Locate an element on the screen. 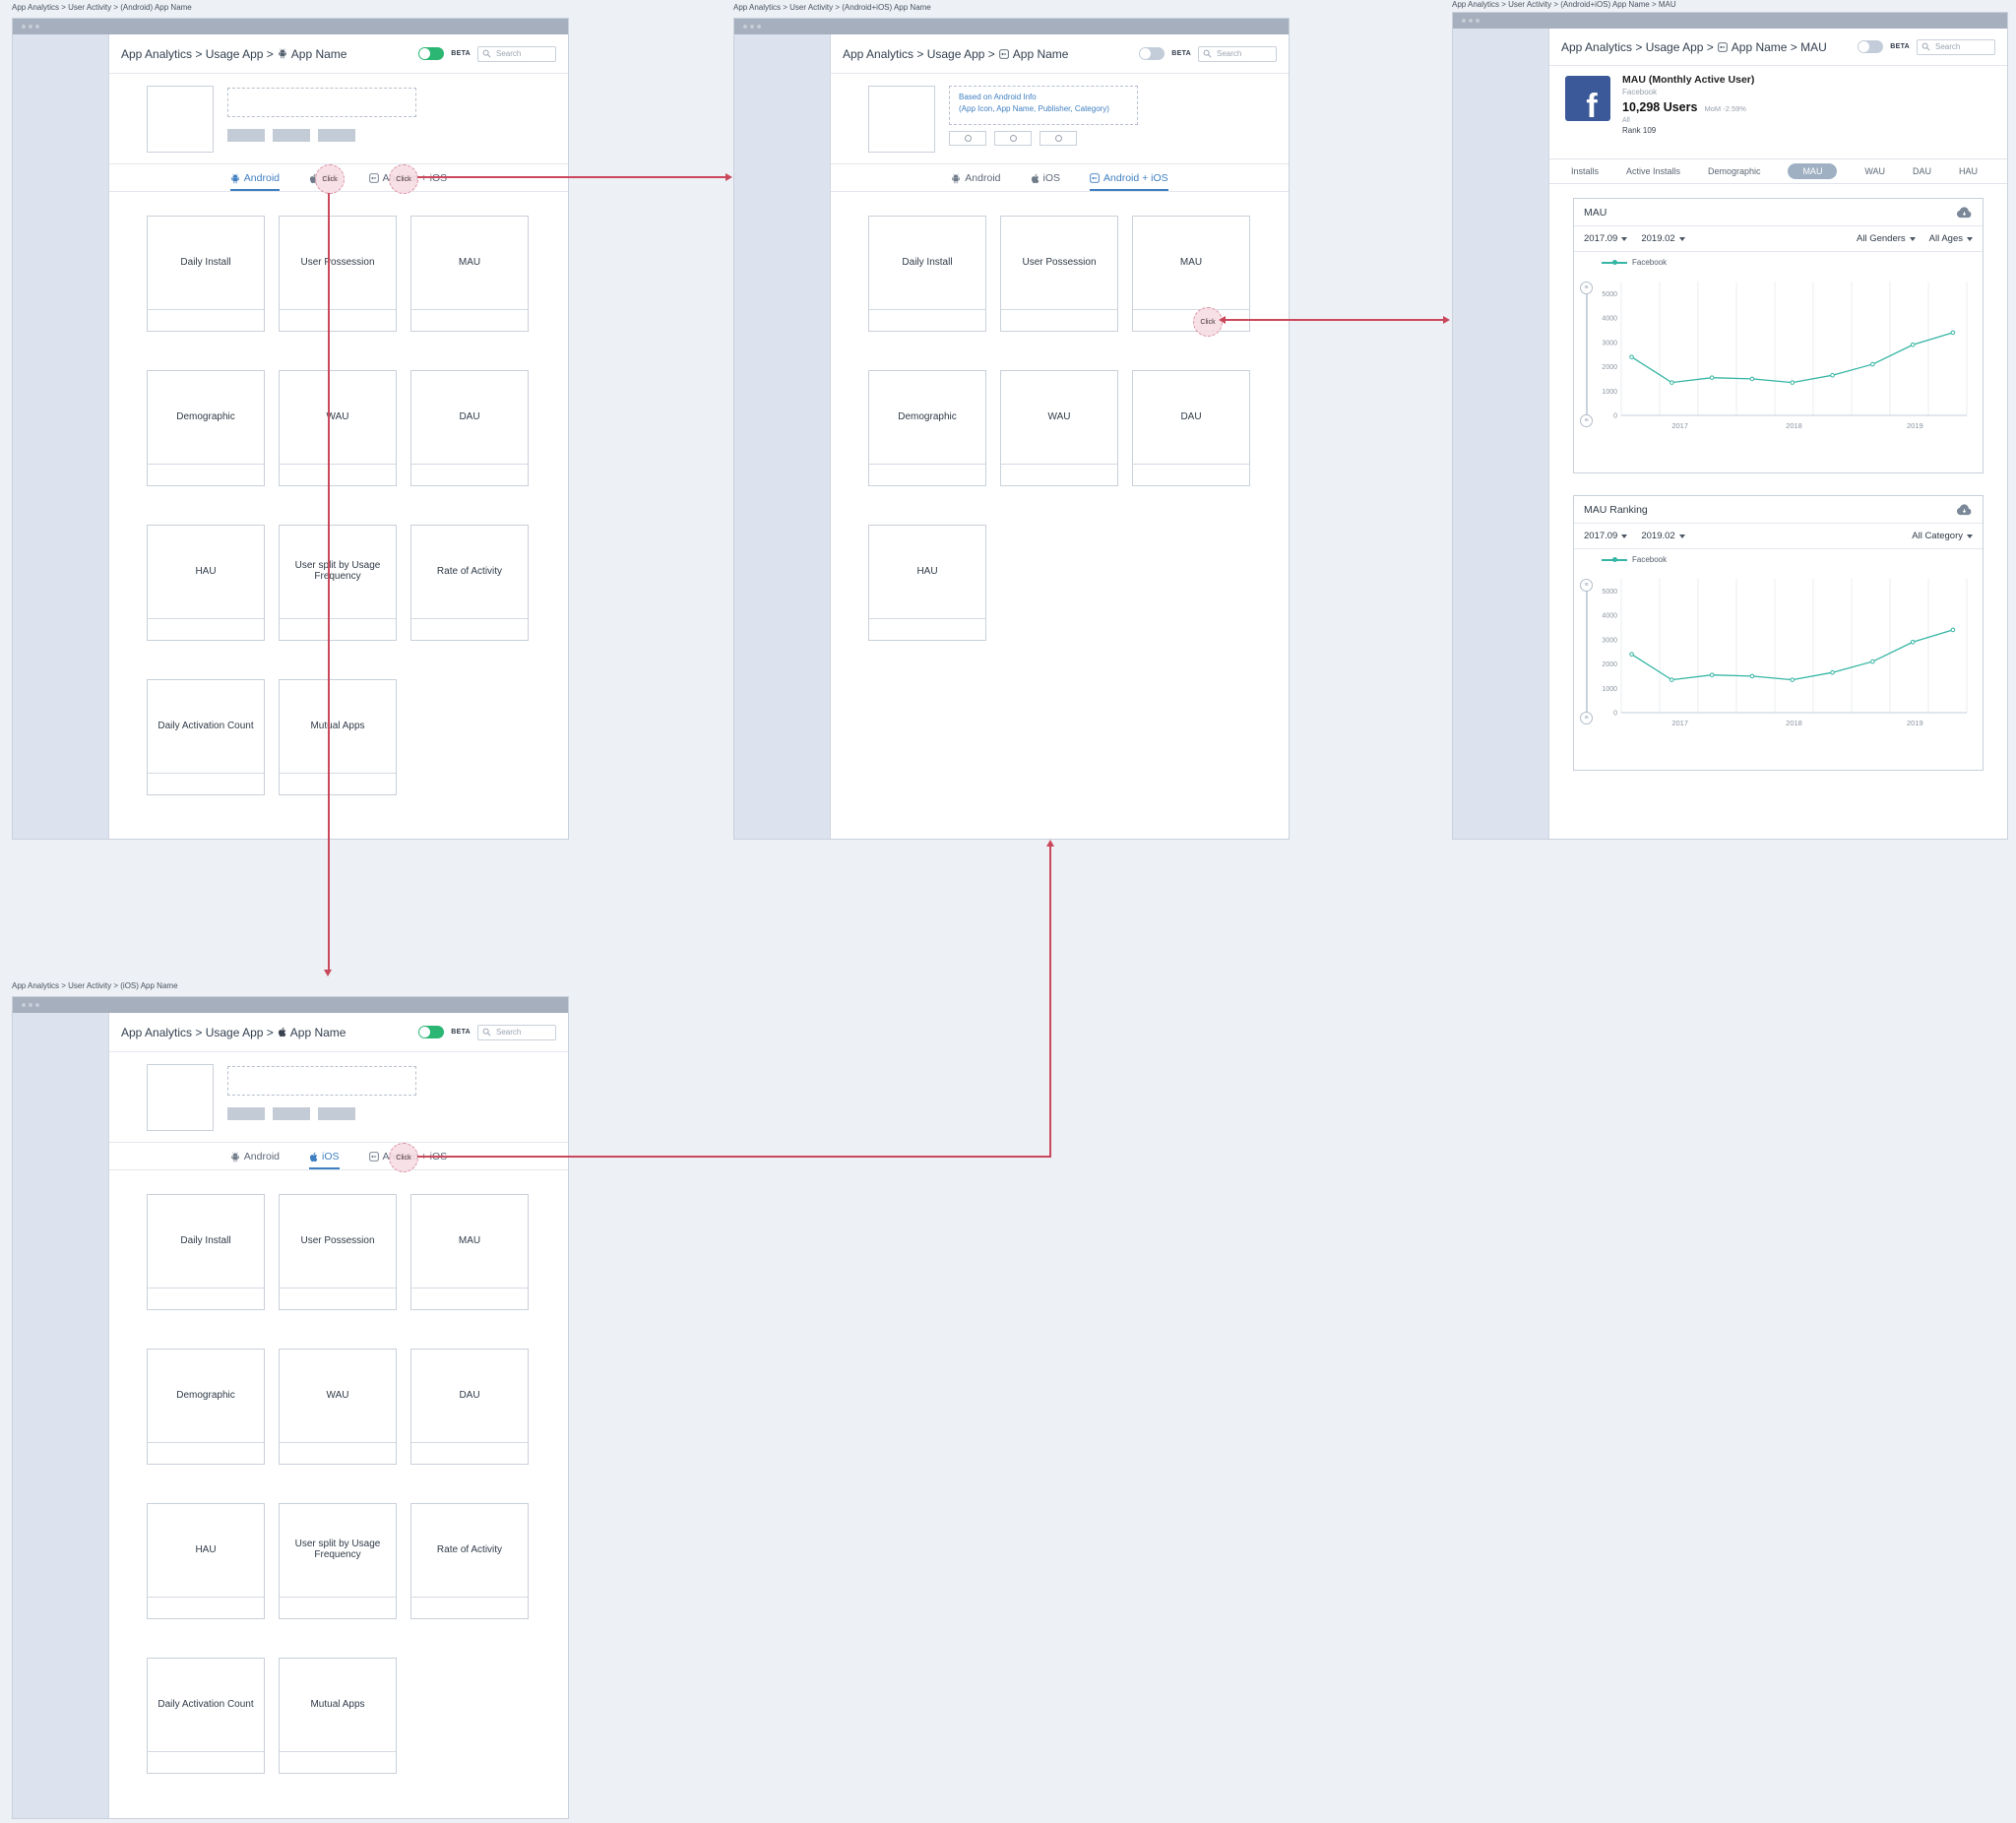 The image size is (2016, 1823). card-label: Rate of Activity is located at coordinates (469, 1549).